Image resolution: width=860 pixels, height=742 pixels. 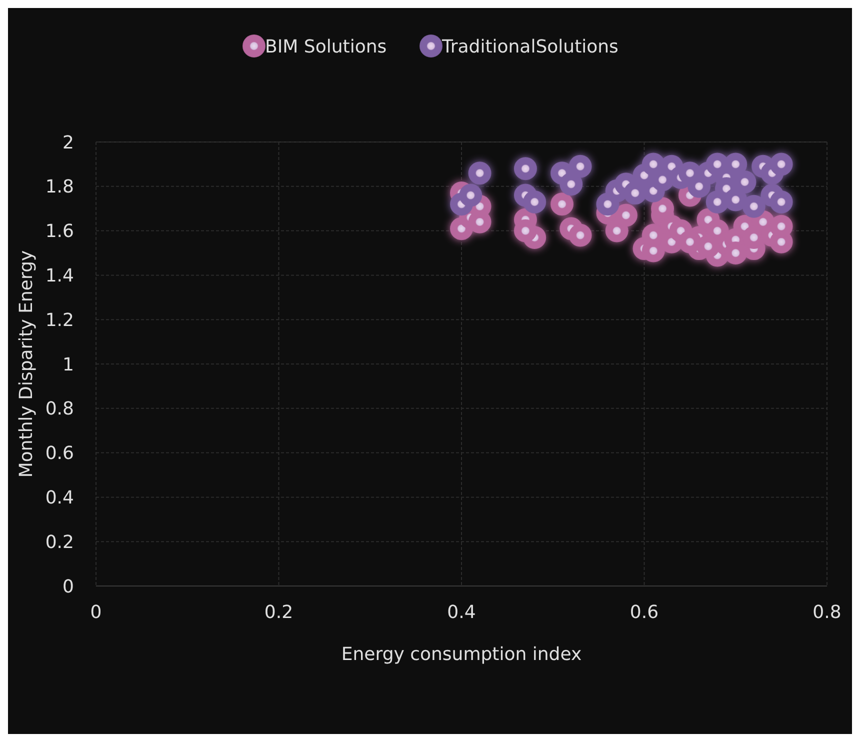 What do you see at coordinates (59, 276) in the screenshot?
I see `y-tick-label: 1.4` at bounding box center [59, 276].